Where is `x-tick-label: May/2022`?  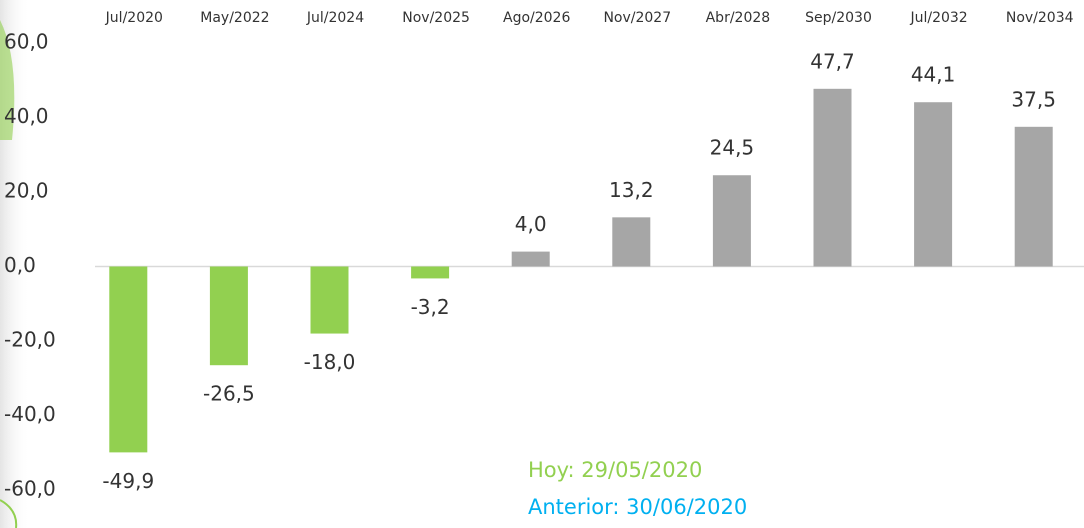
x-tick-label: May/2022 is located at coordinates (234, 18).